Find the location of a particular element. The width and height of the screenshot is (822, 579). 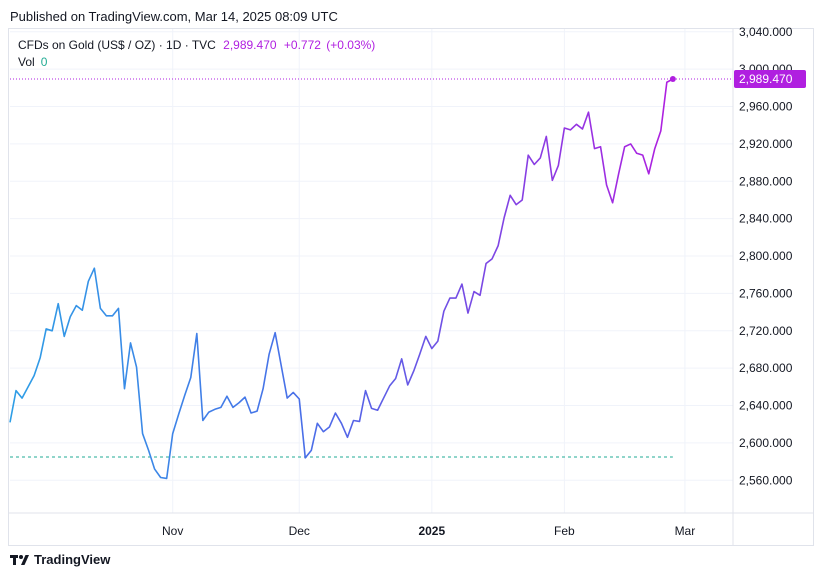

y-tick-label: 2,920.000 is located at coordinates (766, 144).